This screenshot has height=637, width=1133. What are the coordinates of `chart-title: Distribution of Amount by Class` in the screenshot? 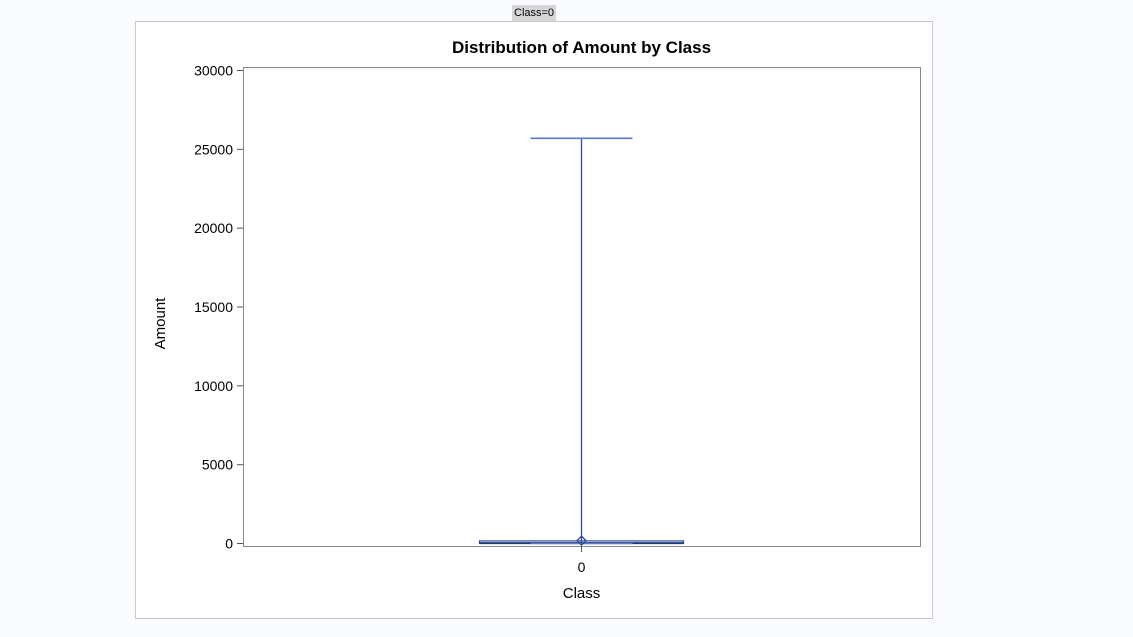 It's located at (581, 47).